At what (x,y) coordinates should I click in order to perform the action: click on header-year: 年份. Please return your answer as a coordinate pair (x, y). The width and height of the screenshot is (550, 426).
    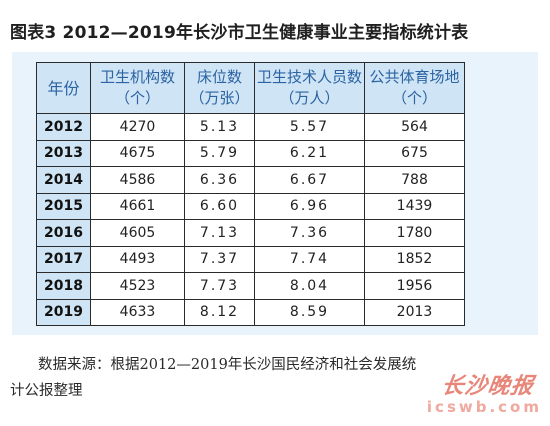
    Looking at the image, I should click on (63, 88).